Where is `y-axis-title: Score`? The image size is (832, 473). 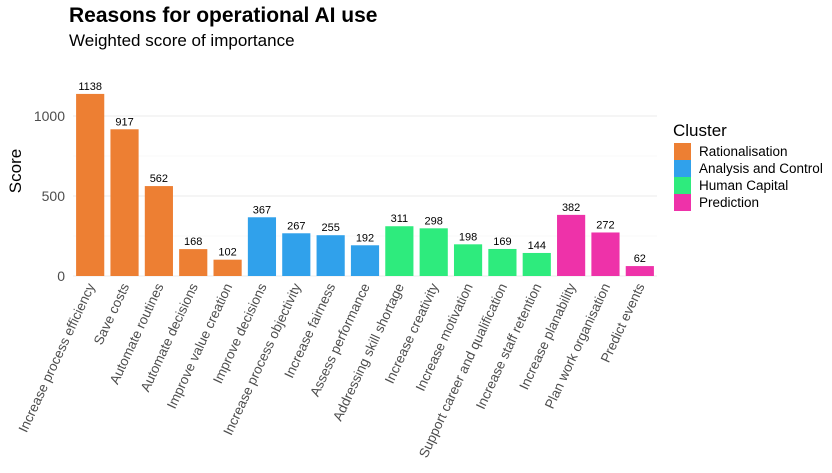
y-axis-title: Score is located at coordinates (15, 171).